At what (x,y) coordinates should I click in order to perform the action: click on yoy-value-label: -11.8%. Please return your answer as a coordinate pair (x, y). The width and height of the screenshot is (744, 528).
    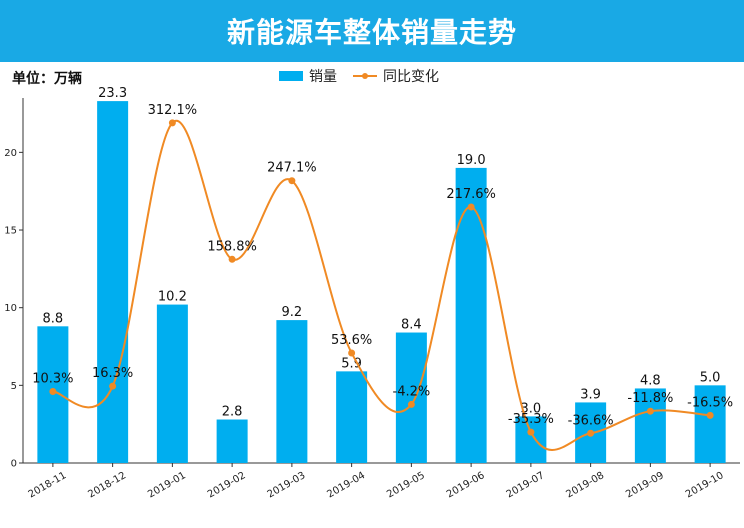
    Looking at the image, I should click on (650, 398).